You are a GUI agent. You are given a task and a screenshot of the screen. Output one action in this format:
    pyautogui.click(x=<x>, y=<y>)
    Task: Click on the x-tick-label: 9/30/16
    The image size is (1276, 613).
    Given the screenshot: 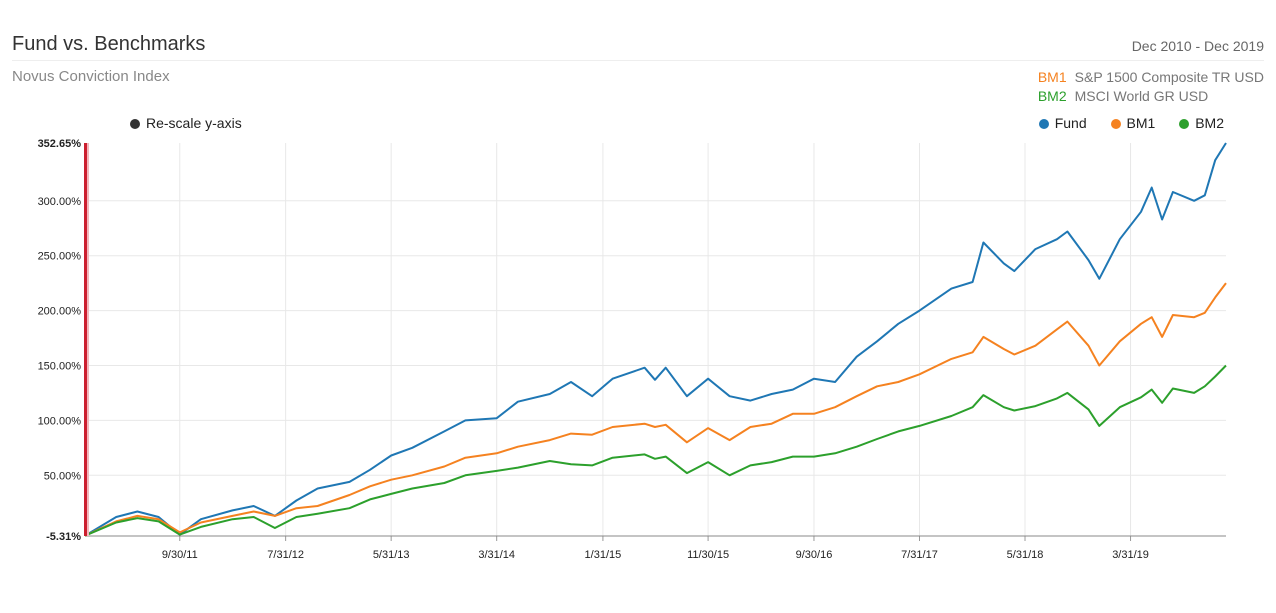 What is the action you would take?
    pyautogui.click(x=814, y=555)
    